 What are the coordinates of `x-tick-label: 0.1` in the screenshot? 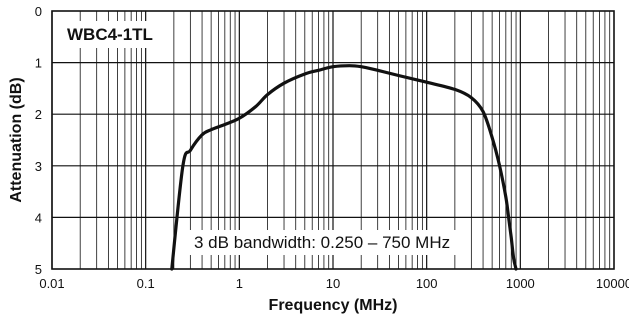 It's located at (146, 283).